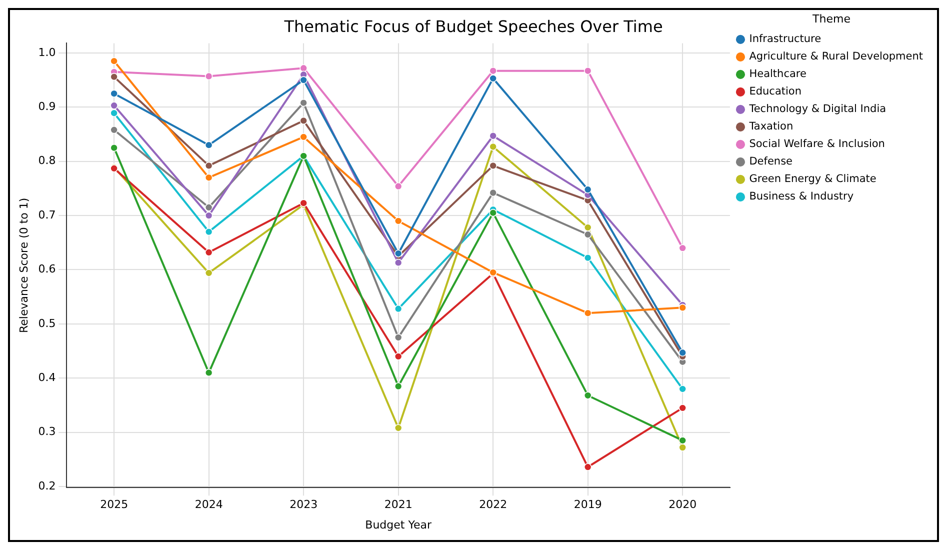 The width and height of the screenshot is (947, 550). I want to click on legend-label: Business & Industry, so click(801, 196).